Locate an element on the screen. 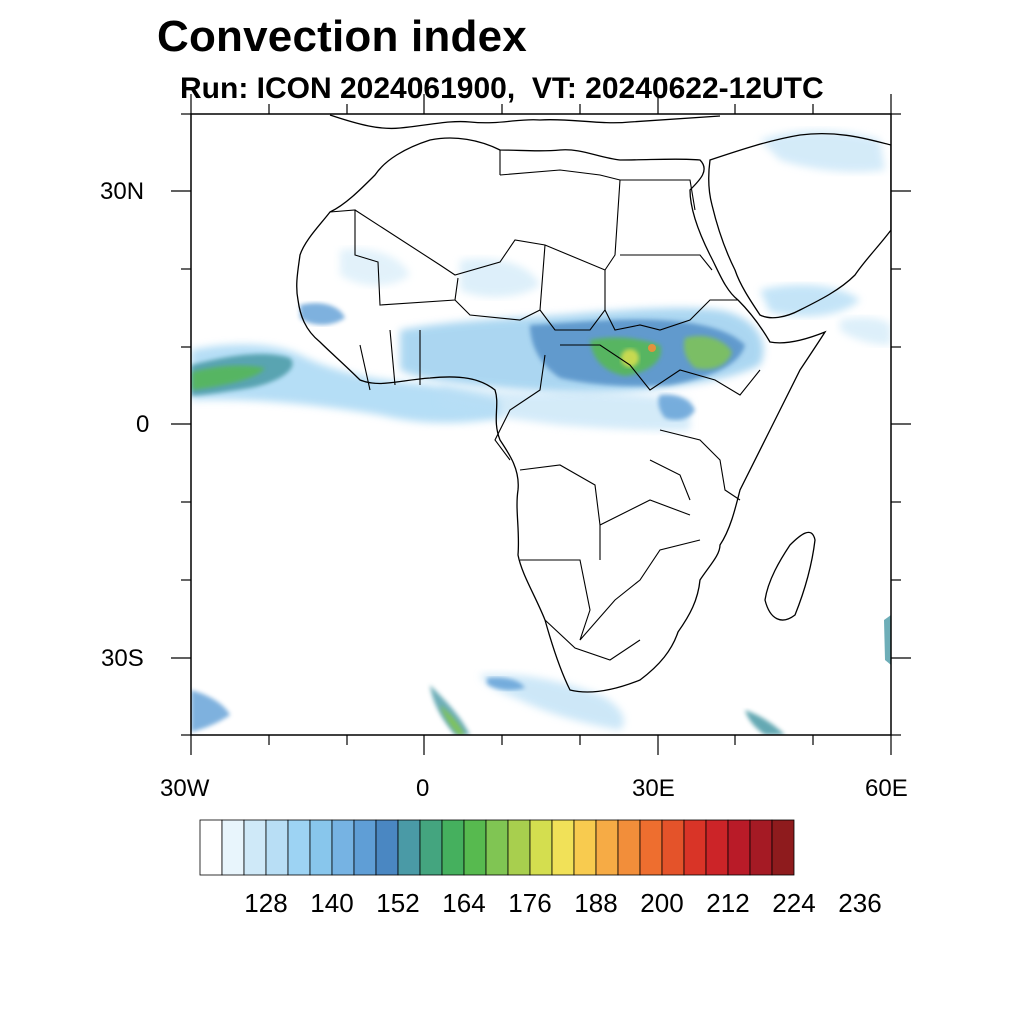  indian-ocean-cells is located at coordinates (865, 331).